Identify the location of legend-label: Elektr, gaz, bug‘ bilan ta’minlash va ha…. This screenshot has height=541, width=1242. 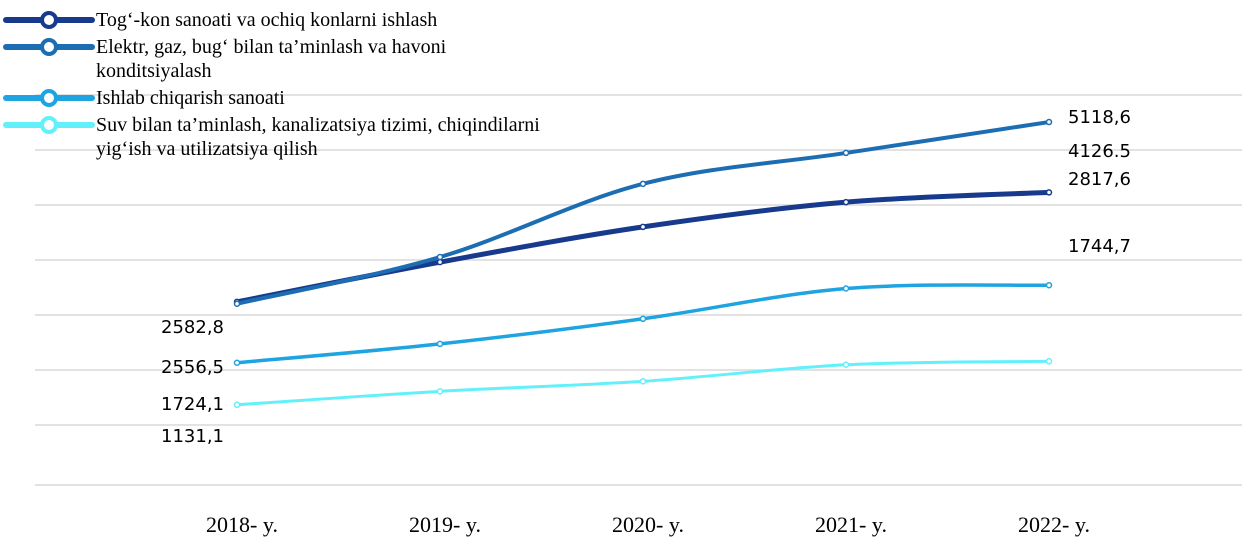
(271, 59).